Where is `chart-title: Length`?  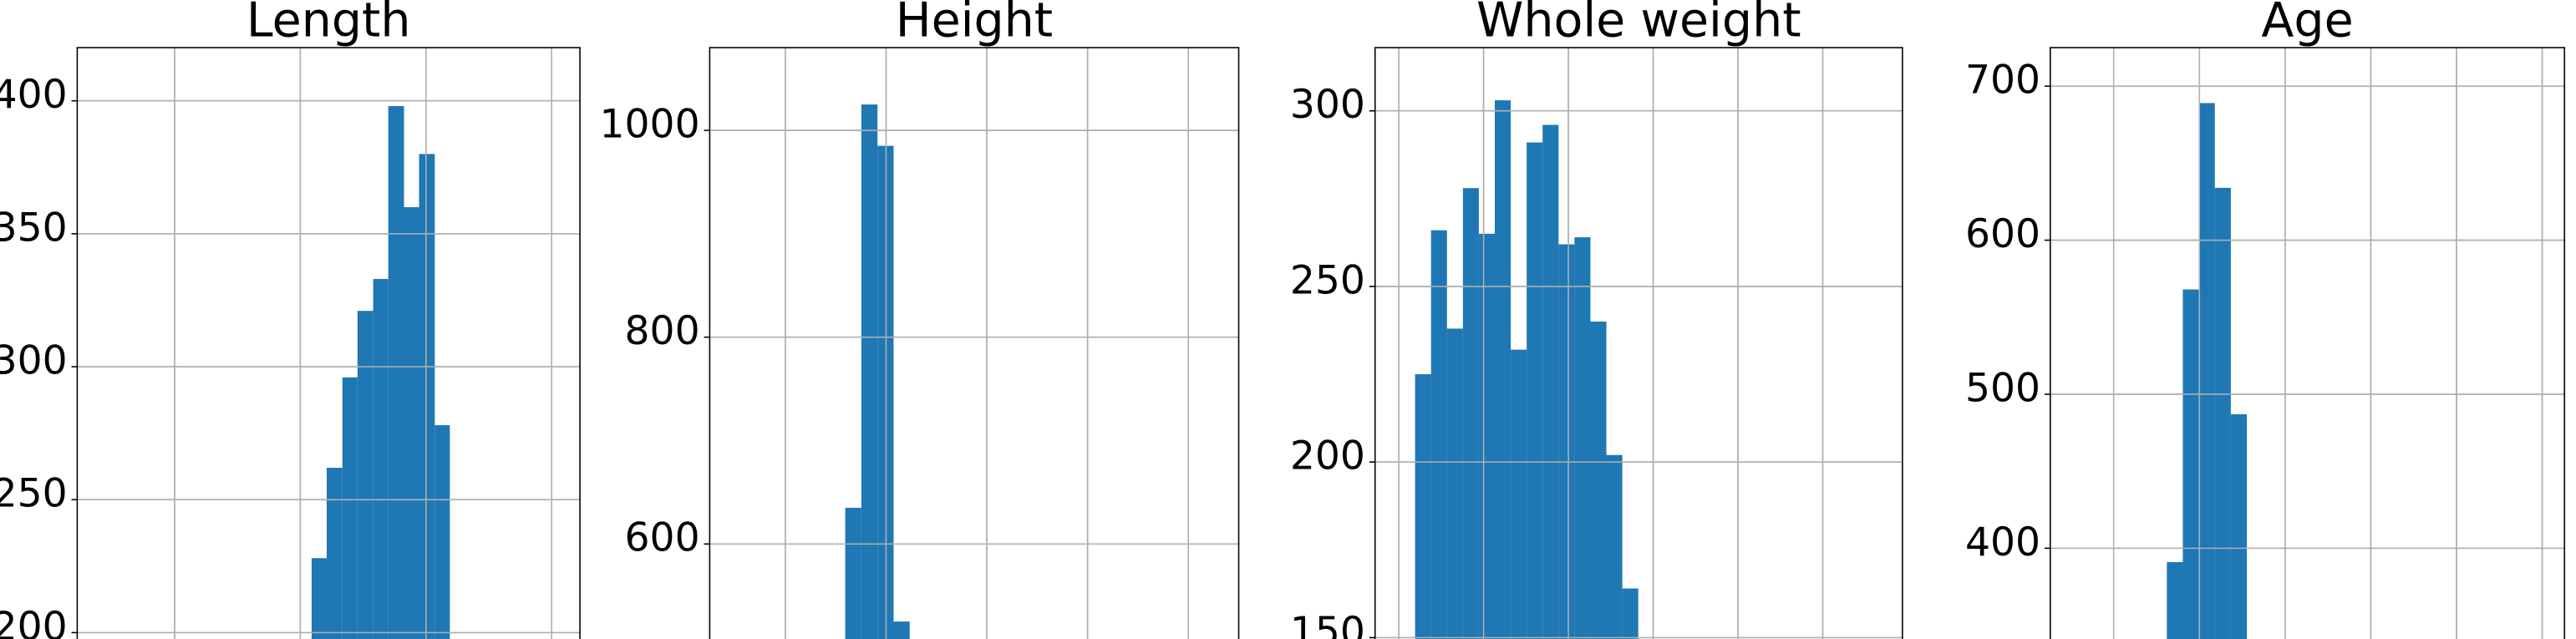 chart-title: Length is located at coordinates (328, 24).